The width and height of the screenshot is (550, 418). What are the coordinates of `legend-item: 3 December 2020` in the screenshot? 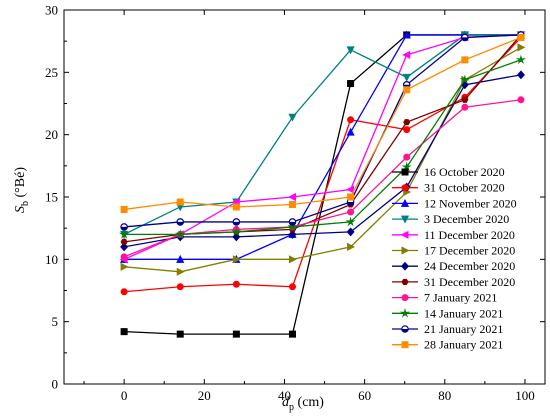 It's located at (450, 219).